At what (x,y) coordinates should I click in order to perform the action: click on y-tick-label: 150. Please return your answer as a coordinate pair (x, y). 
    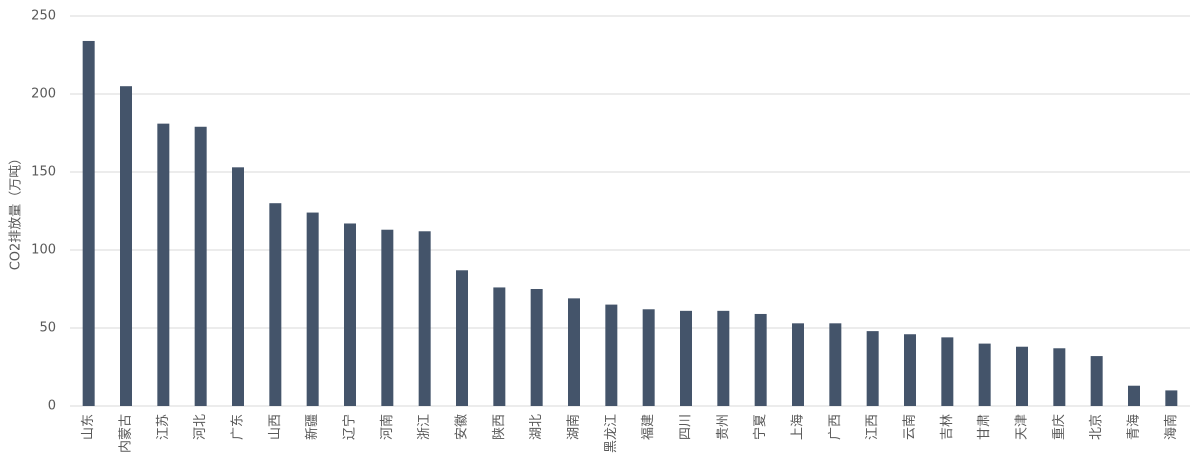
    Looking at the image, I should click on (43, 172).